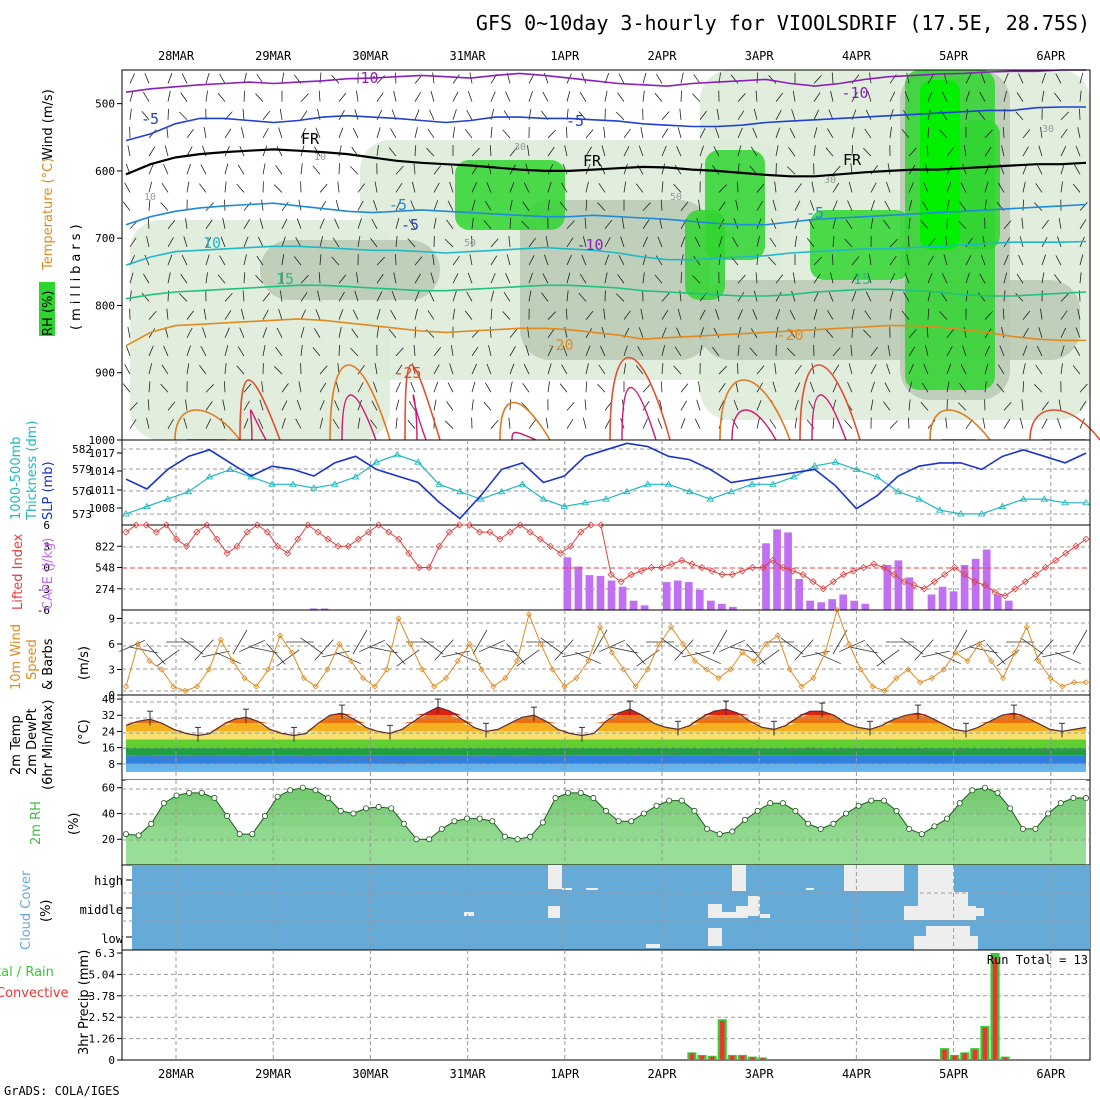 The height and width of the screenshot is (1100, 1100). Describe the element at coordinates (936, 879) in the screenshot. I see `cloud-fraction` at that location.